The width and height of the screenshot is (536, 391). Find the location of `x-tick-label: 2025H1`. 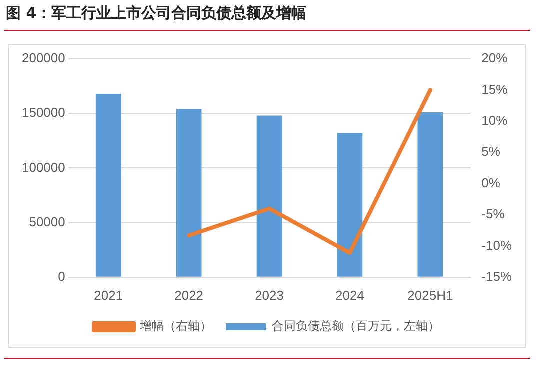

x-tick-label: 2025H1 is located at coordinates (431, 295).